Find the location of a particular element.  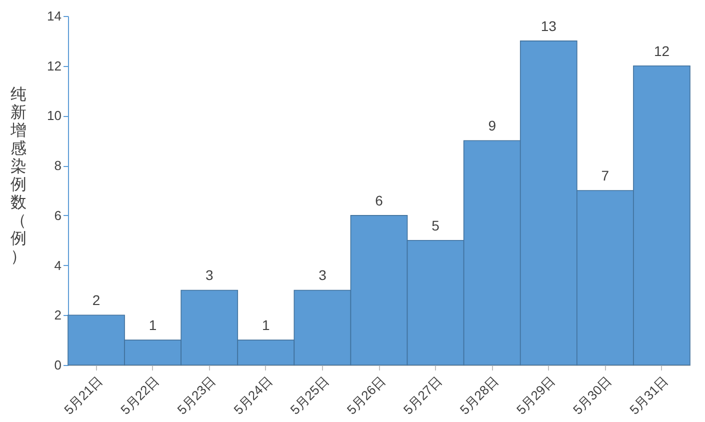

x-tick-label: 5月26日 is located at coordinates (366, 395).